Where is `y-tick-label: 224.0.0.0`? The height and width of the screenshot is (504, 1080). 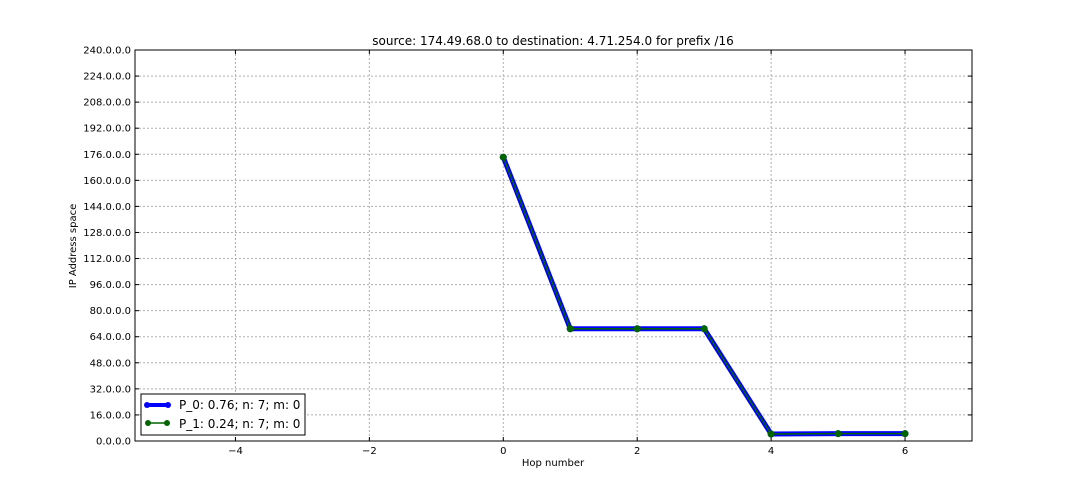
y-tick-label: 224.0.0.0 is located at coordinates (107, 77).